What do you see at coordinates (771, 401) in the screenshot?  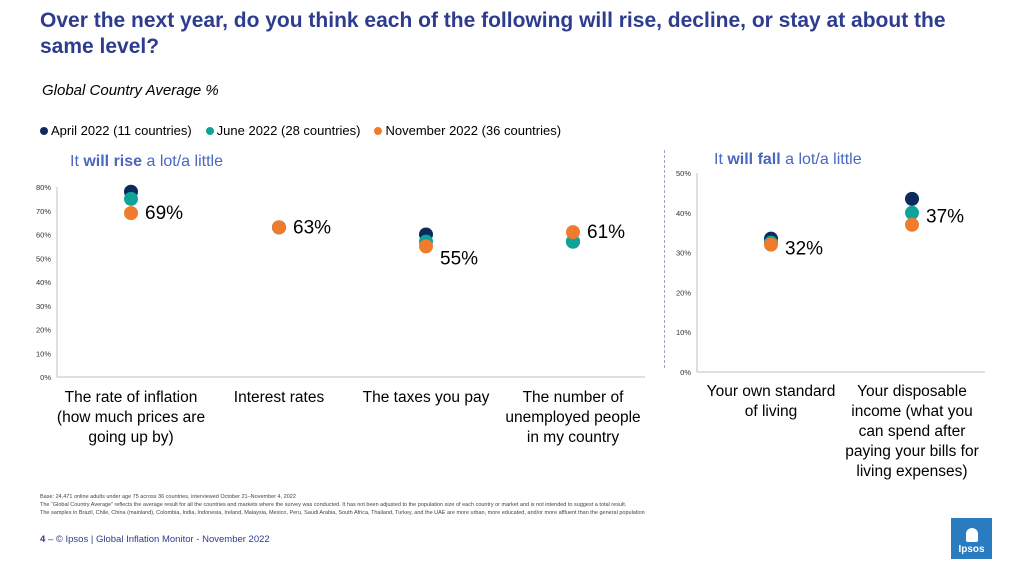 I see `x-category-label: Your own standard of living` at bounding box center [771, 401].